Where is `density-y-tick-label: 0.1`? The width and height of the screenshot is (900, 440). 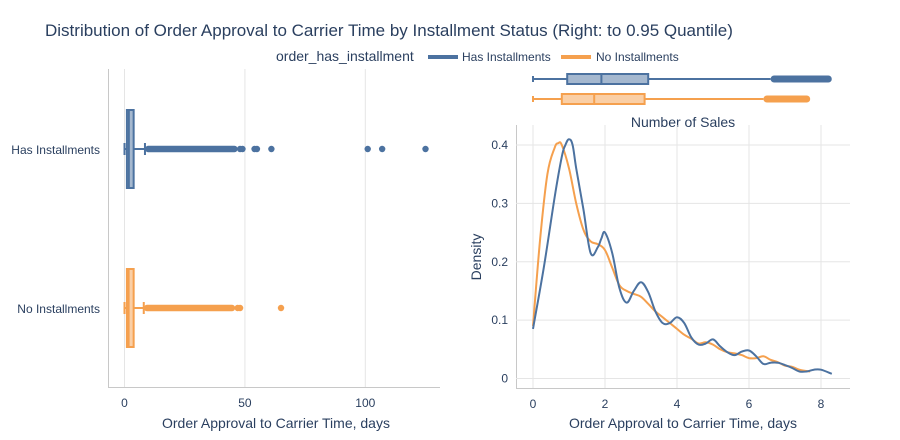 density-y-tick-label: 0.1 is located at coordinates (499, 320).